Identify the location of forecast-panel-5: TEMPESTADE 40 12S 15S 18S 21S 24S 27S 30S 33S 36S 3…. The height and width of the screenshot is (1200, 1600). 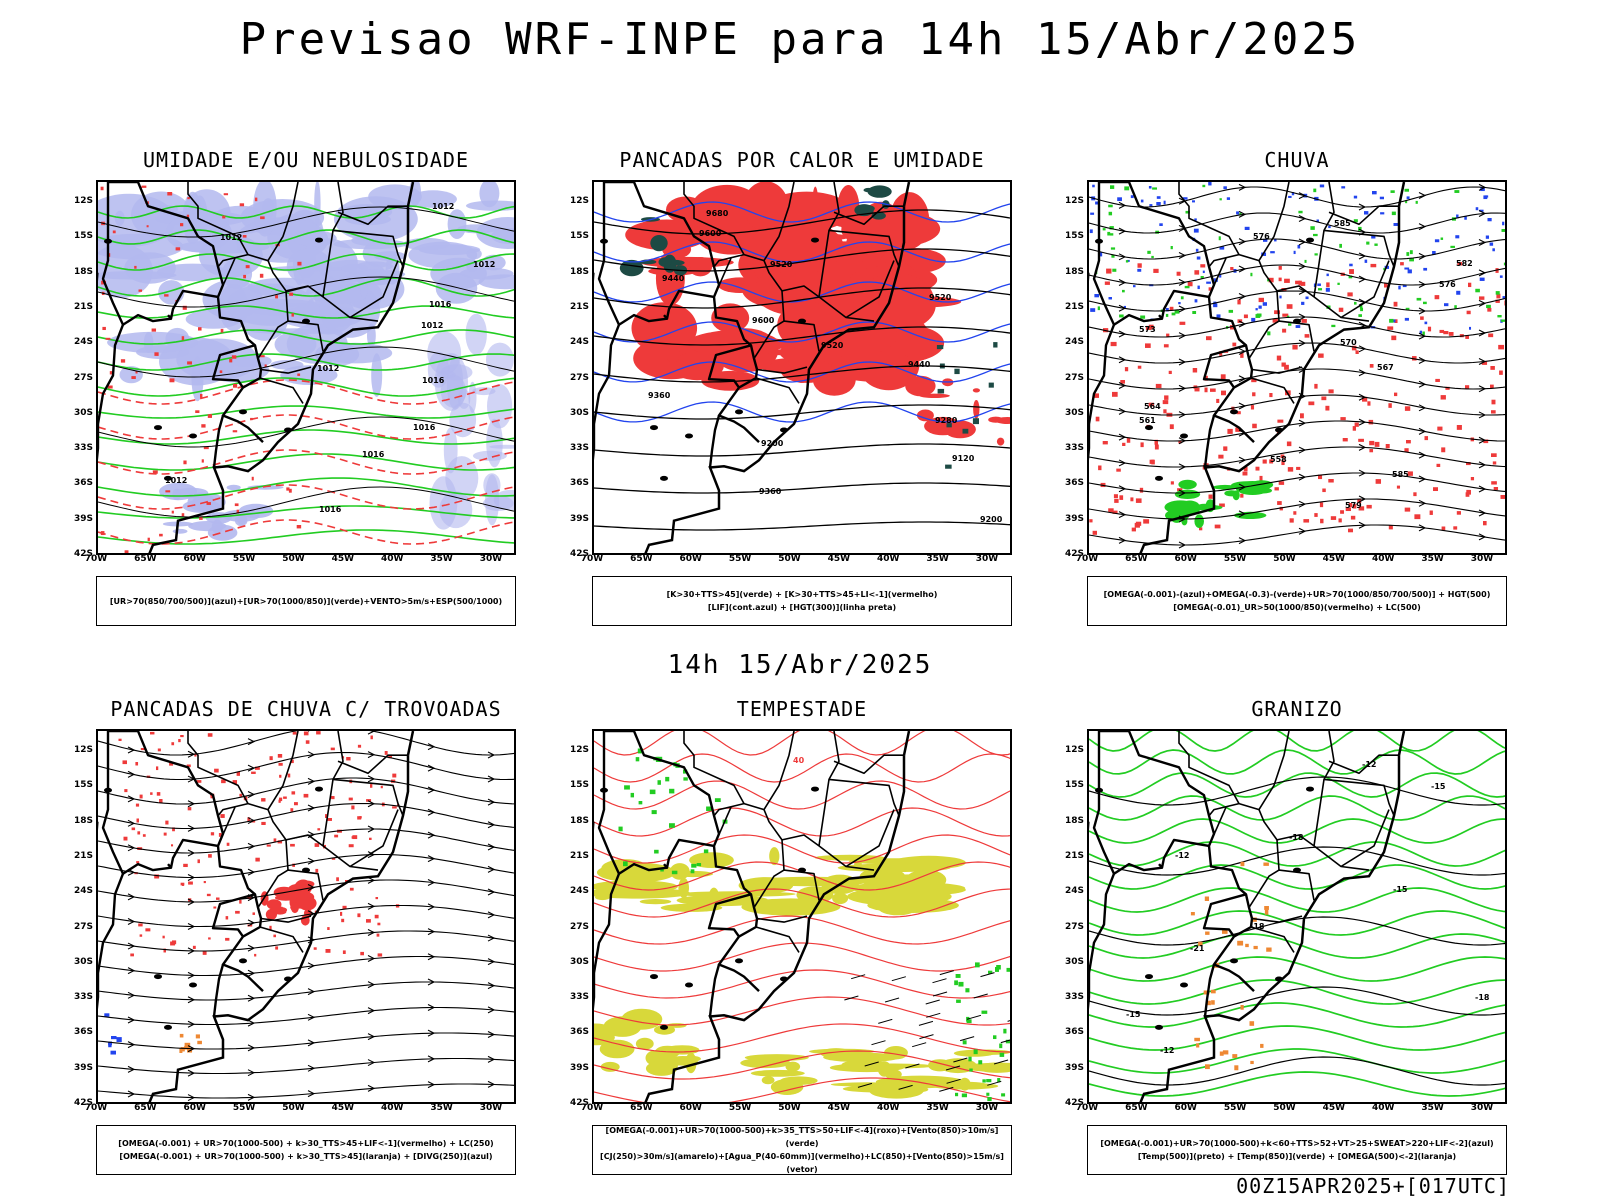
(791, 936).